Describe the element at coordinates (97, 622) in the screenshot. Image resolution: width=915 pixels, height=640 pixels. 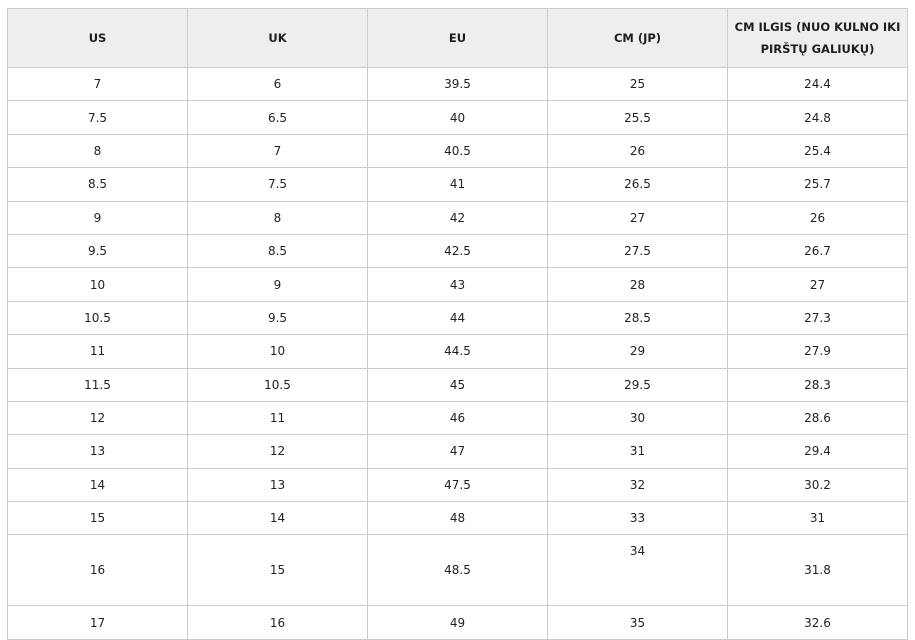
I see `cell-us: 17` at that location.